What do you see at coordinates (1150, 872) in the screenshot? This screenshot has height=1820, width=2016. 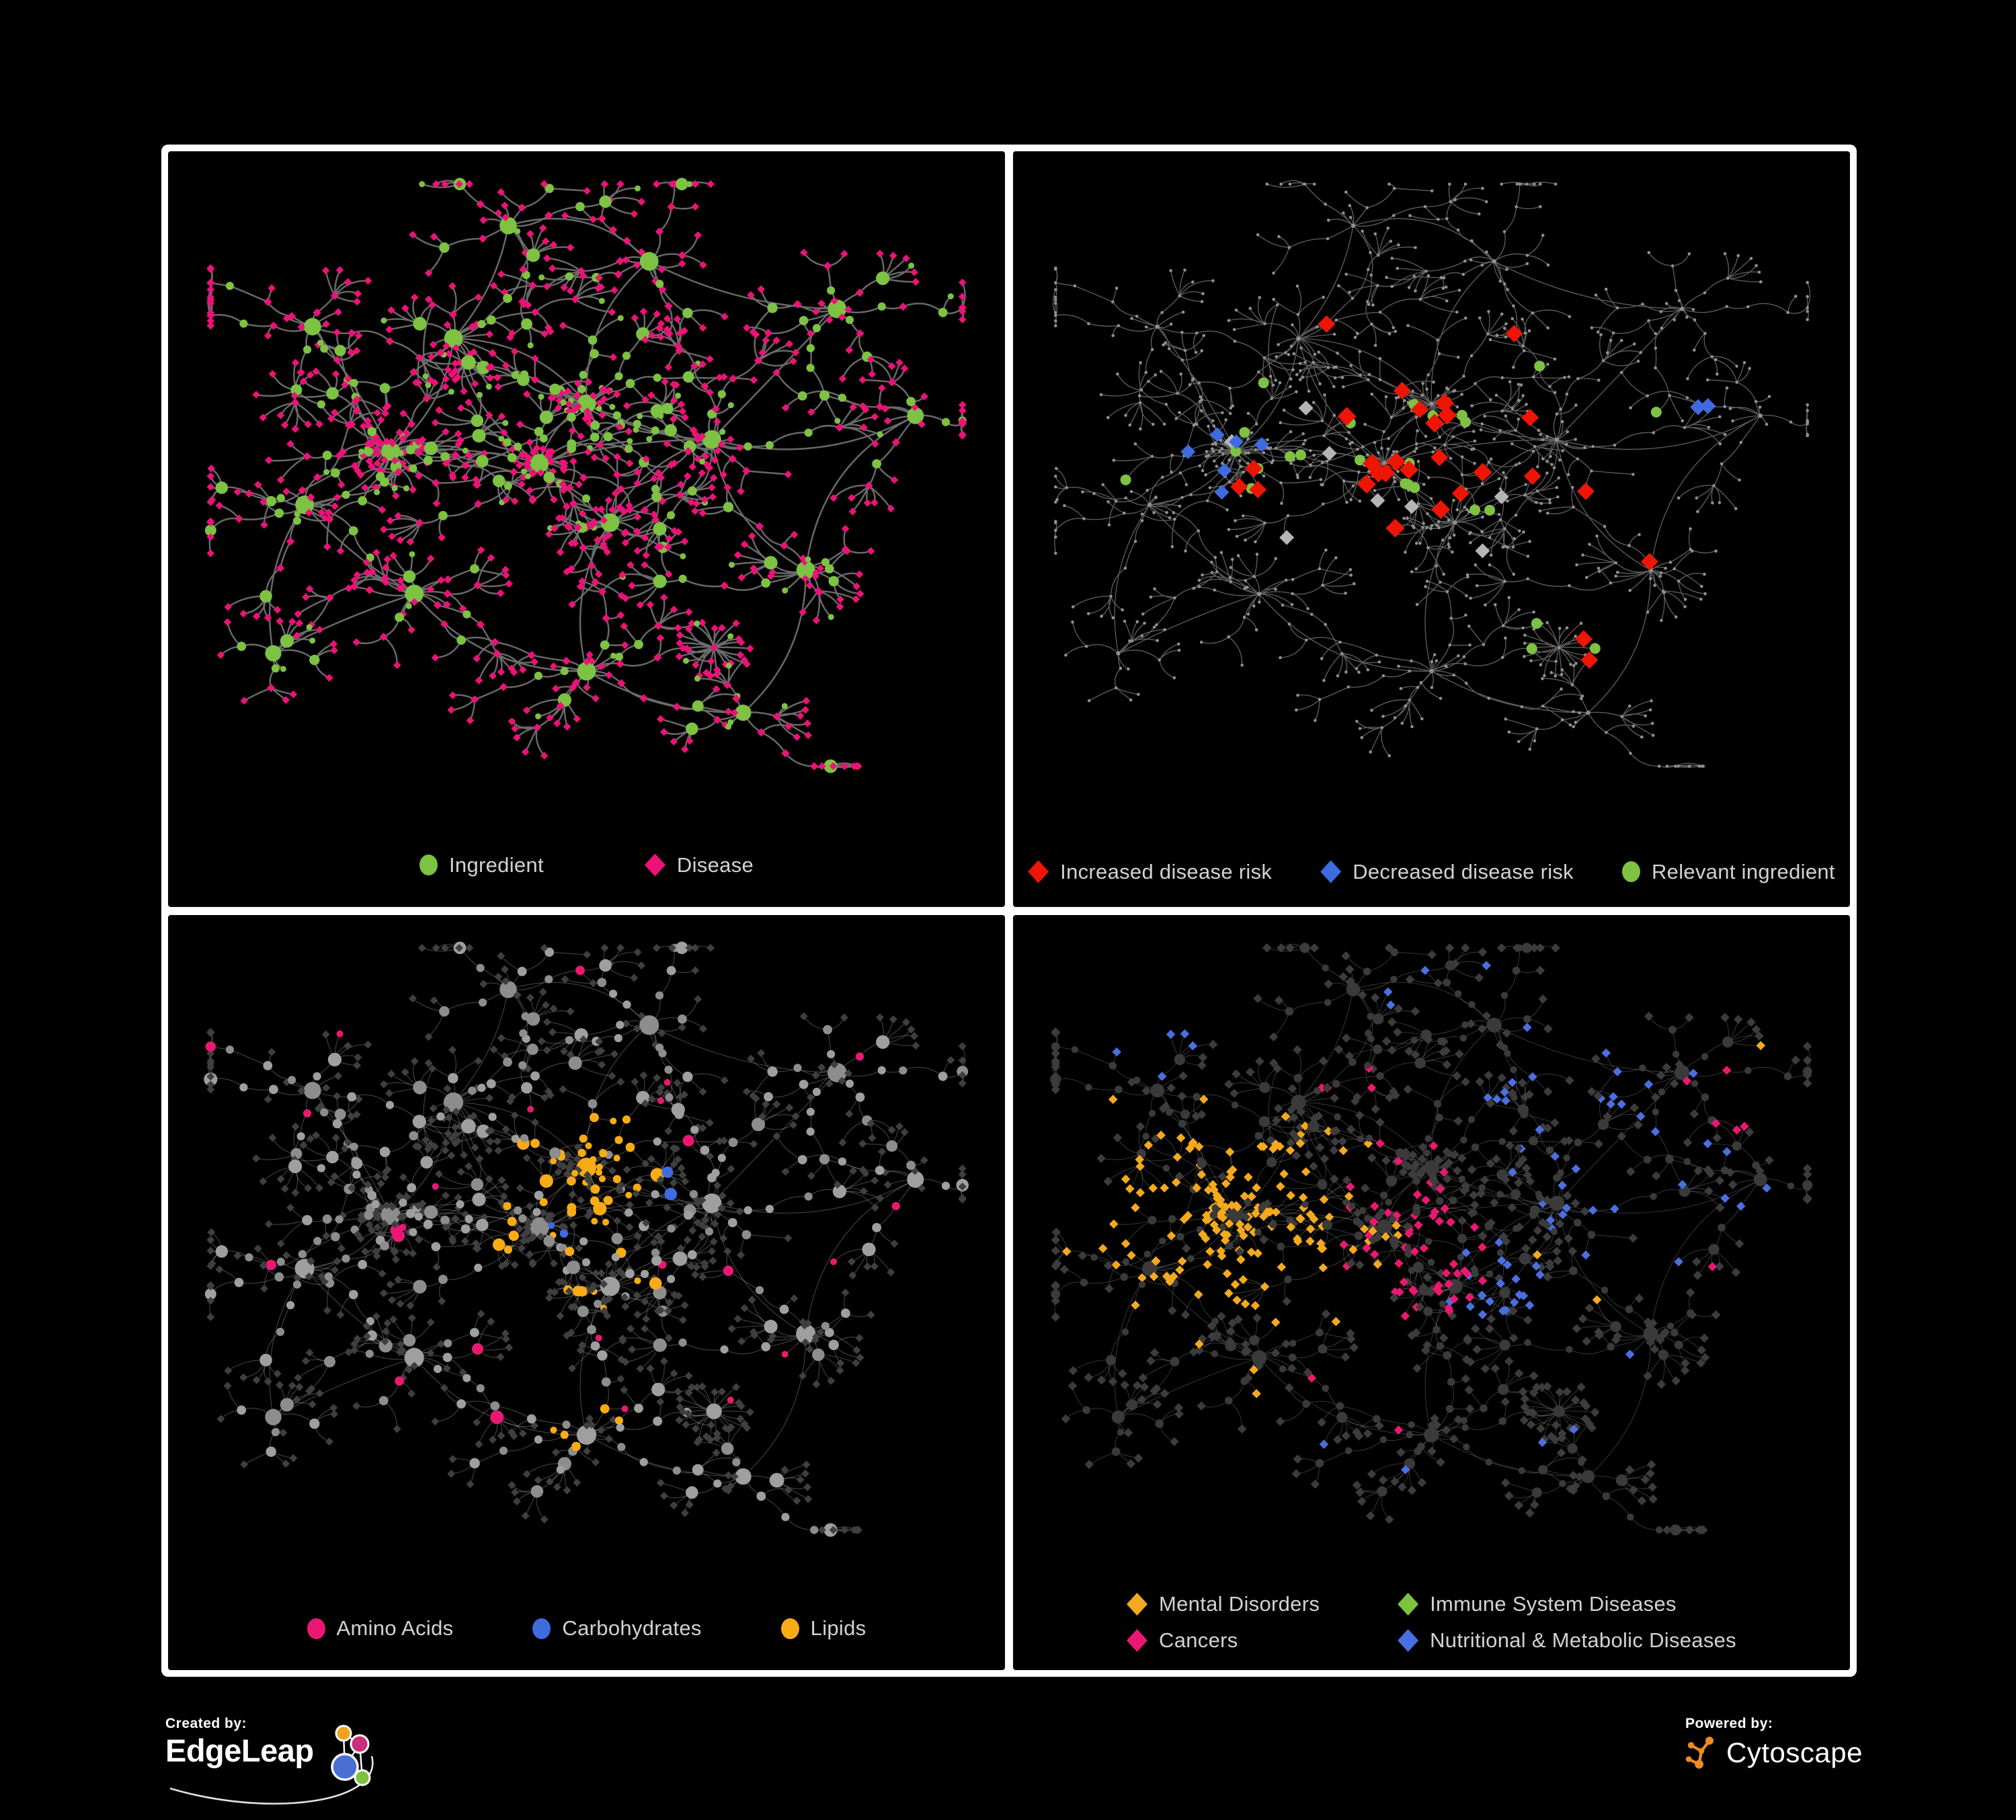 I see `legend-item: Increased disease risk` at bounding box center [1150, 872].